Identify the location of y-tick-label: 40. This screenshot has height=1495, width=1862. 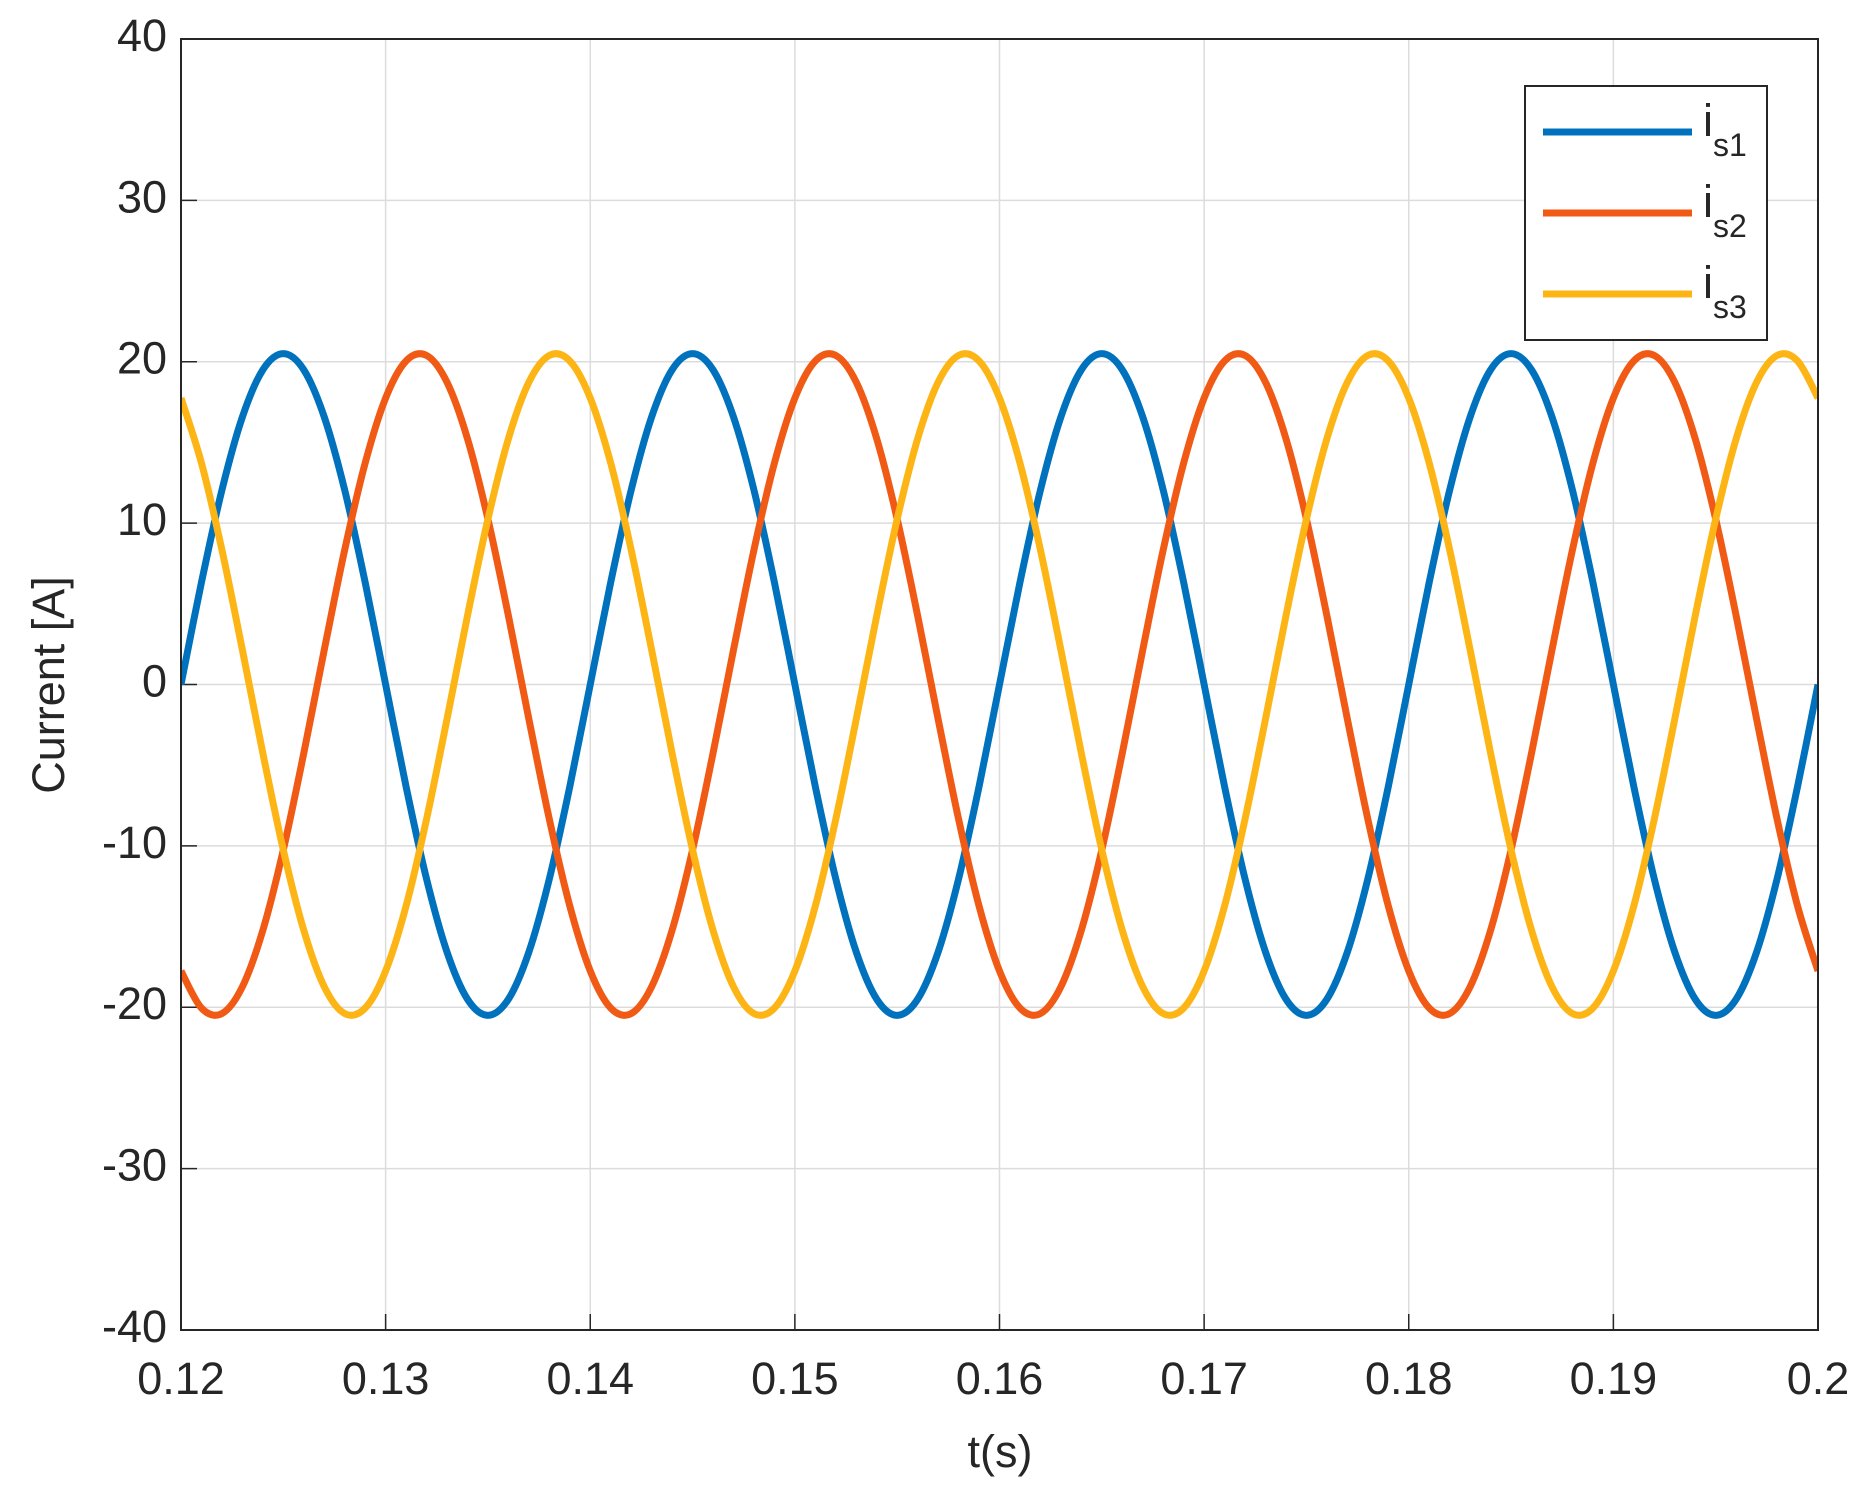
(142, 35).